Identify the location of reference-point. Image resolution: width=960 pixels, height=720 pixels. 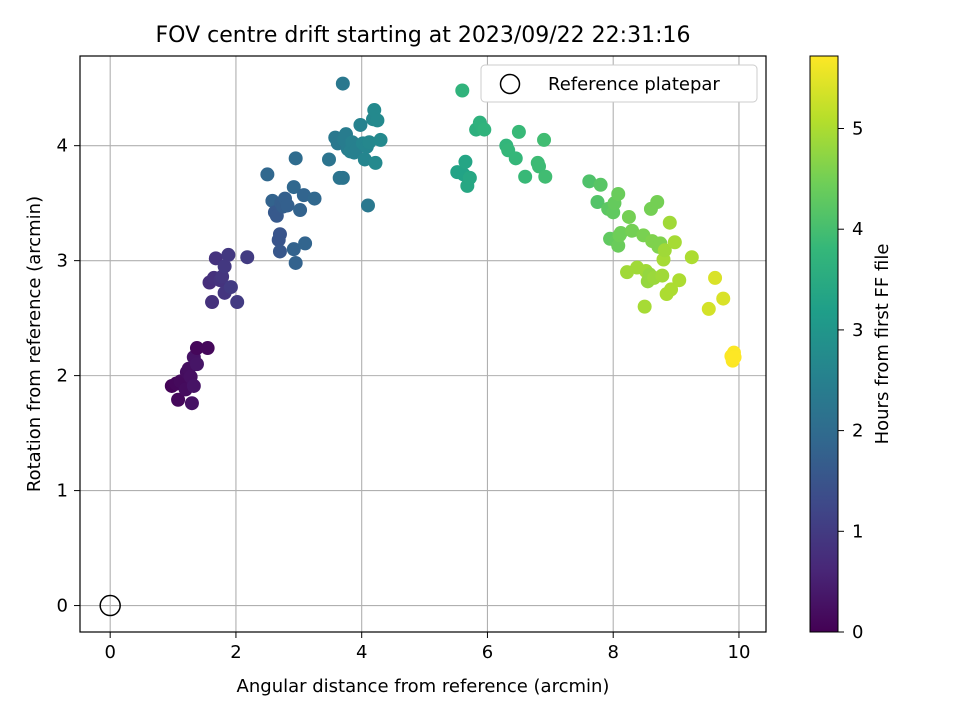
(110, 605).